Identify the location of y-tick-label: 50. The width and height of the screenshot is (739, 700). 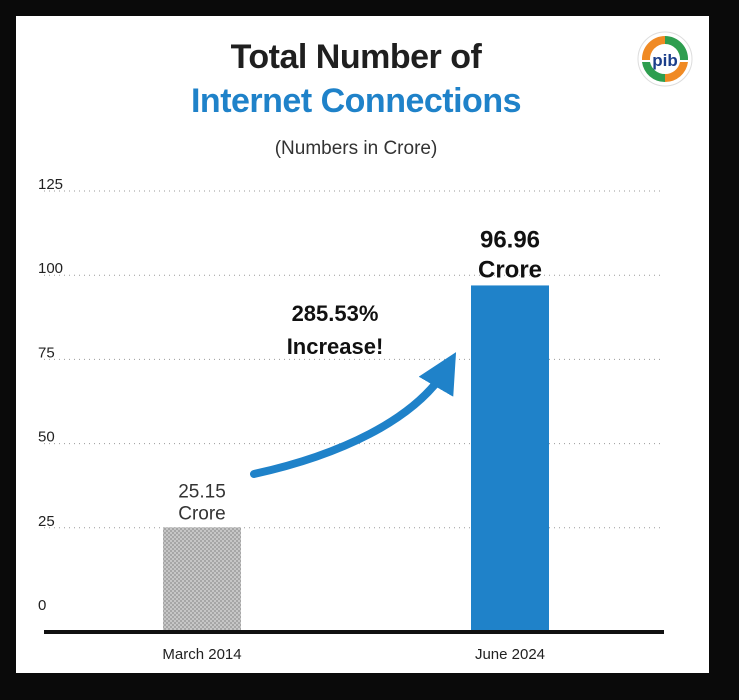
(46, 437).